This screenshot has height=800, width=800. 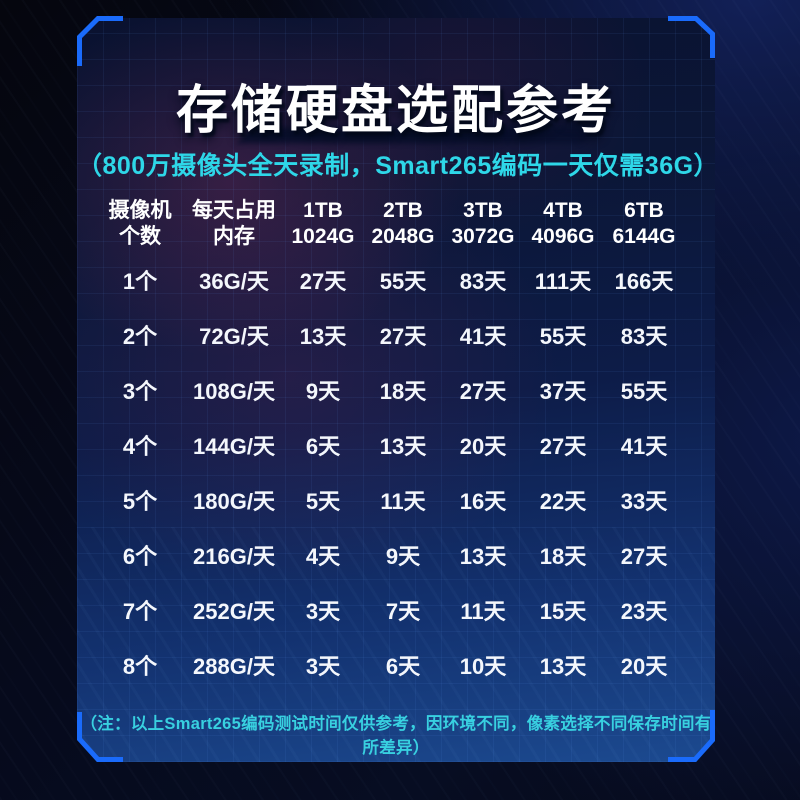 What do you see at coordinates (234, 446) in the screenshot?
I see `table-cell: 144G/天` at bounding box center [234, 446].